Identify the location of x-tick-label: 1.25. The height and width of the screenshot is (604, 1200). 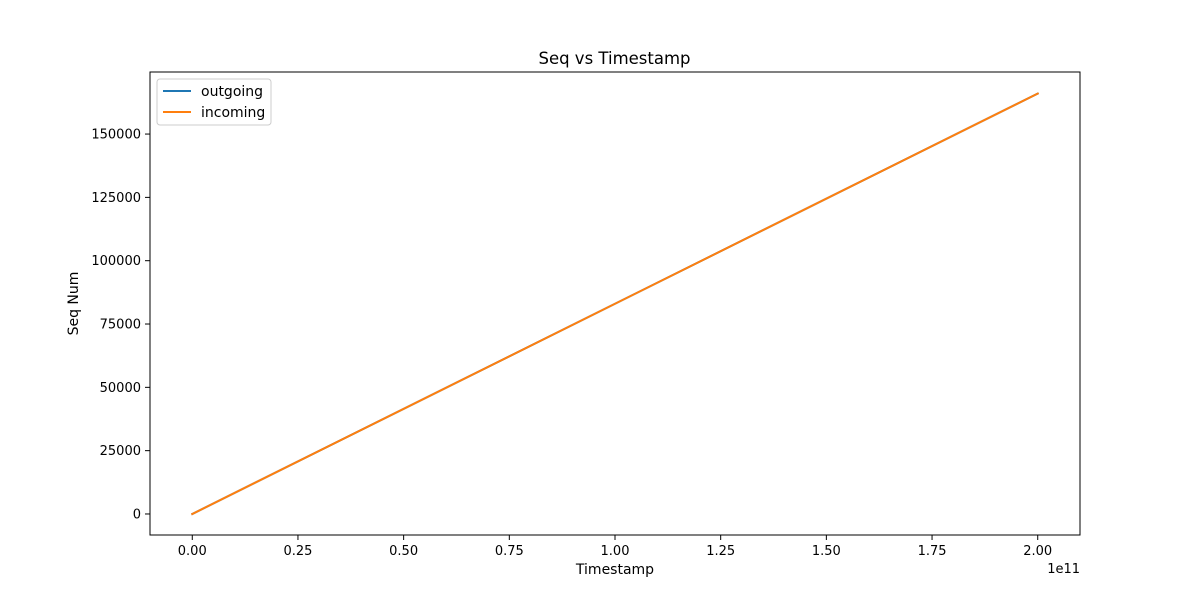
(720, 551).